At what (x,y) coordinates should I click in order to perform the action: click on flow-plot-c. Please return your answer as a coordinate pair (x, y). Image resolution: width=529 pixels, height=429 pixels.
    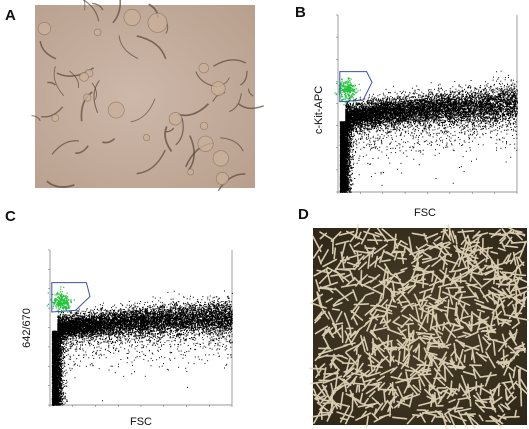
    Looking at the image, I should click on (139, 328).